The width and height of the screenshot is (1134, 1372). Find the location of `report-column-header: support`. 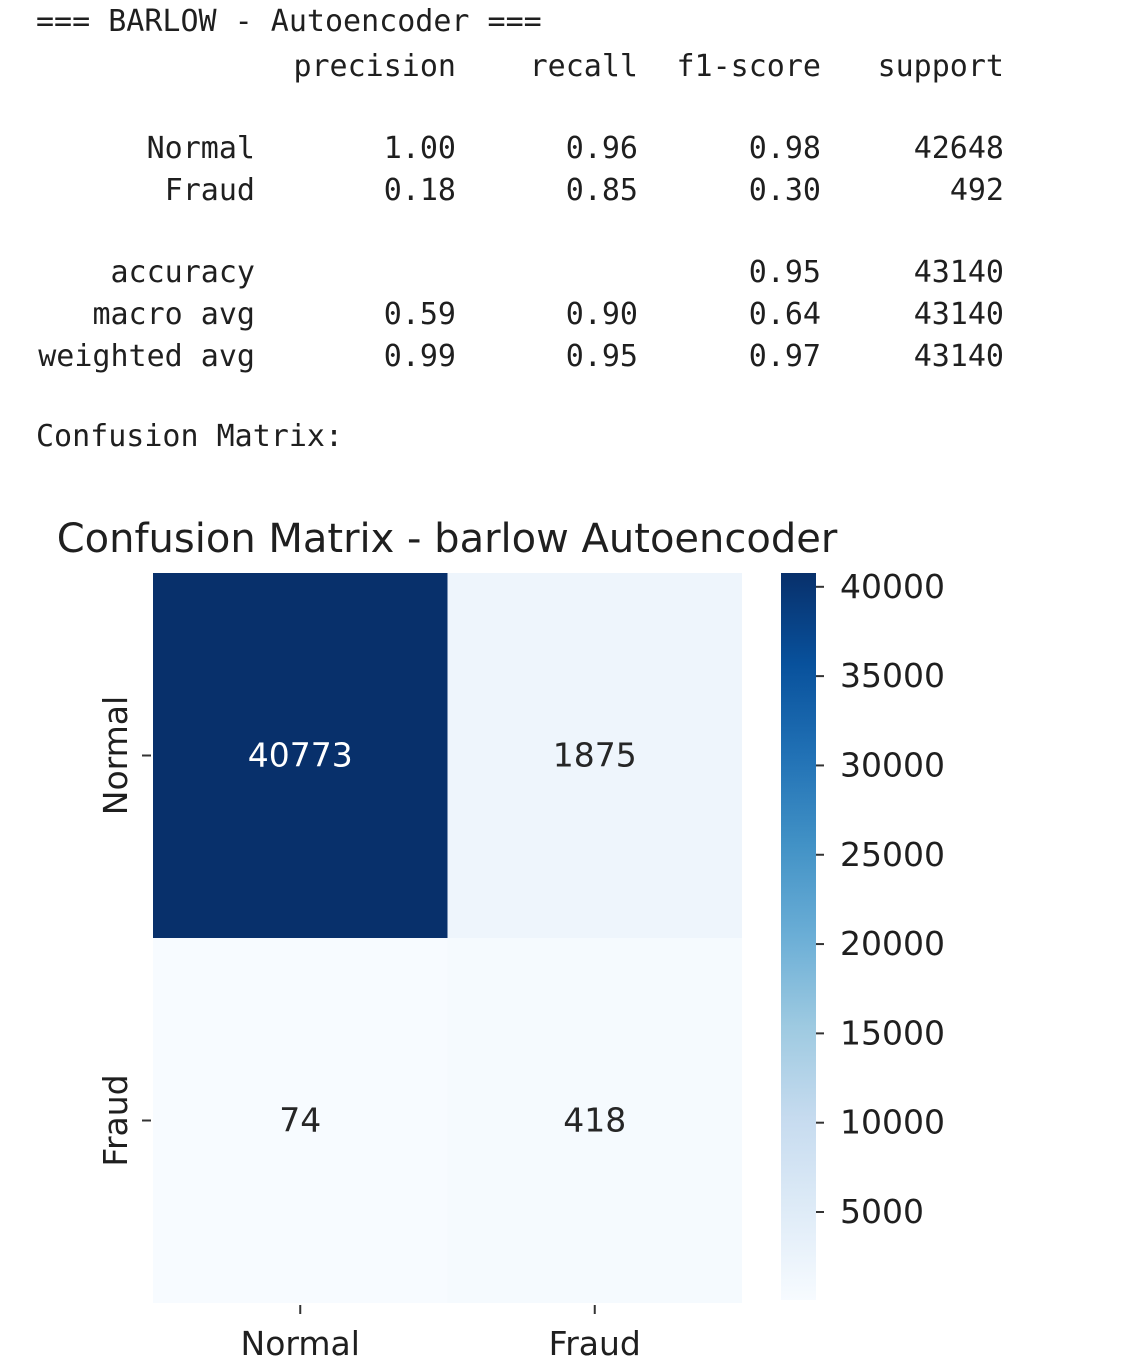

report-column-header: support is located at coordinates (940, 66).